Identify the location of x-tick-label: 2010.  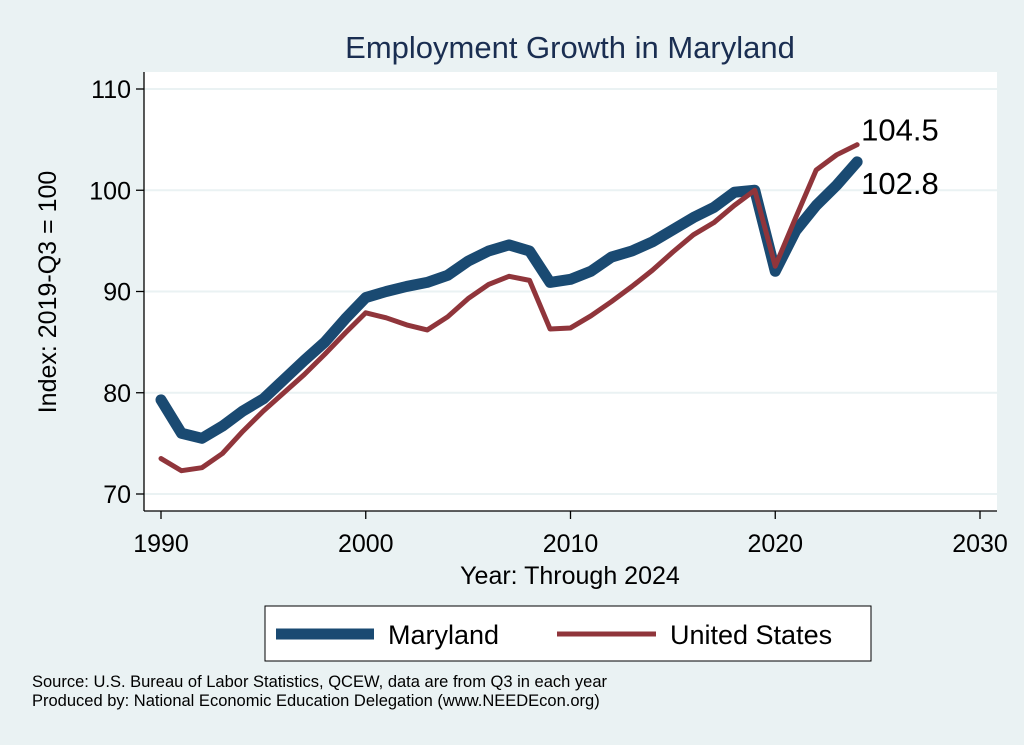
(571, 544).